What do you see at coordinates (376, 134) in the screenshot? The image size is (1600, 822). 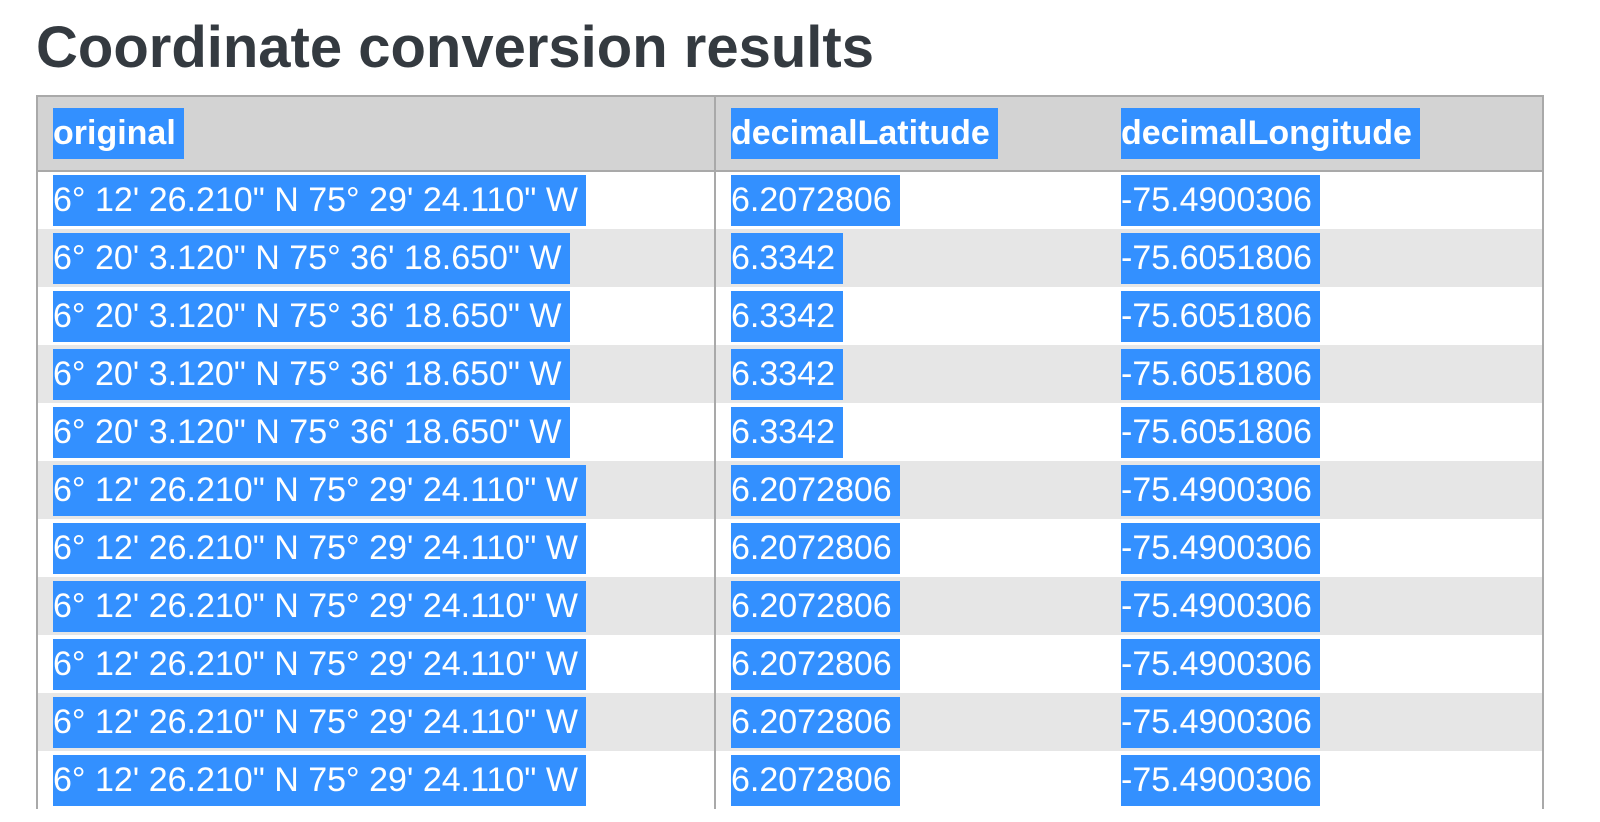 I see `column-header-original: original` at bounding box center [376, 134].